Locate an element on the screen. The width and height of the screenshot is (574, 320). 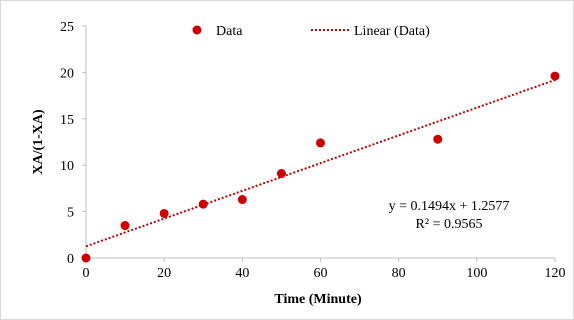
x-axis-title: Time (Minute) is located at coordinates (318, 299).